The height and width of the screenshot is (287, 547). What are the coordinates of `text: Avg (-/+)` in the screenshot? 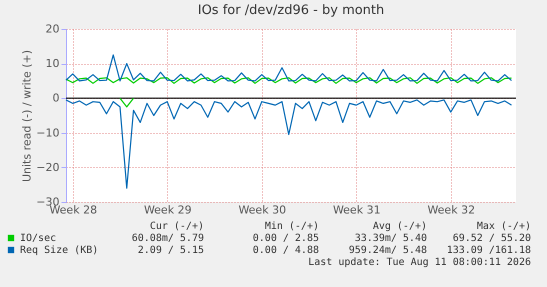 It's located at (399, 226).